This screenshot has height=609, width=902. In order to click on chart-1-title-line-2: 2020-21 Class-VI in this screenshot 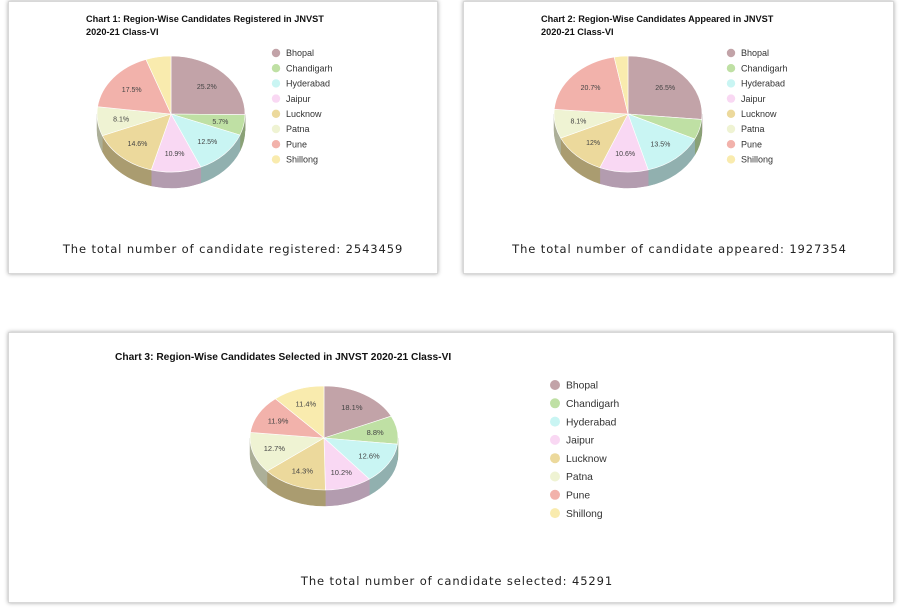, I will do `click(122, 32)`.